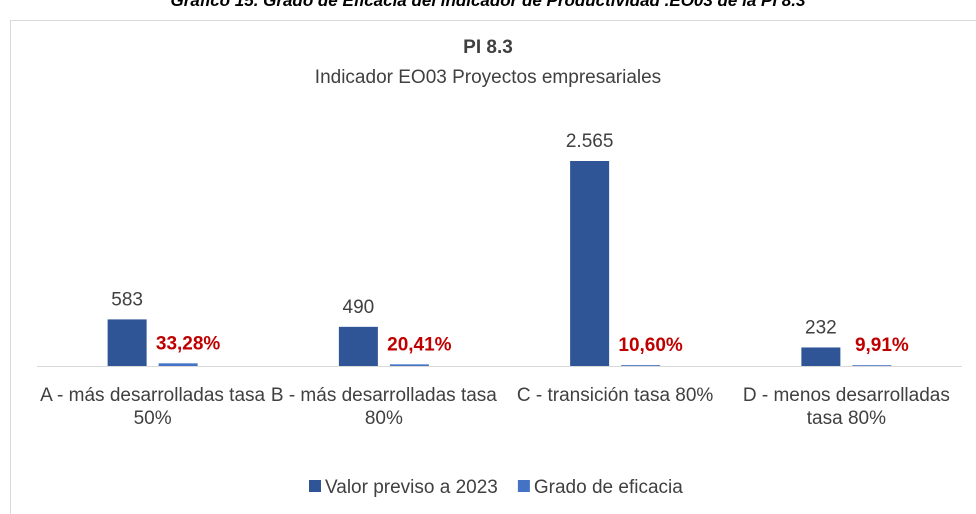 The image size is (976, 514). What do you see at coordinates (608, 487) in the screenshot?
I see `legend-label: Grado de eficacia` at bounding box center [608, 487].